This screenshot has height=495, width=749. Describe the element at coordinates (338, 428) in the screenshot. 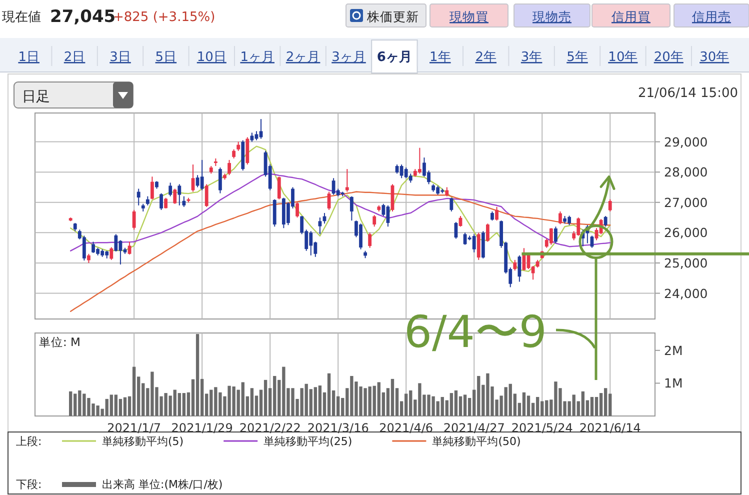

I see `x-tick-label: 2021/3/16` at that location.